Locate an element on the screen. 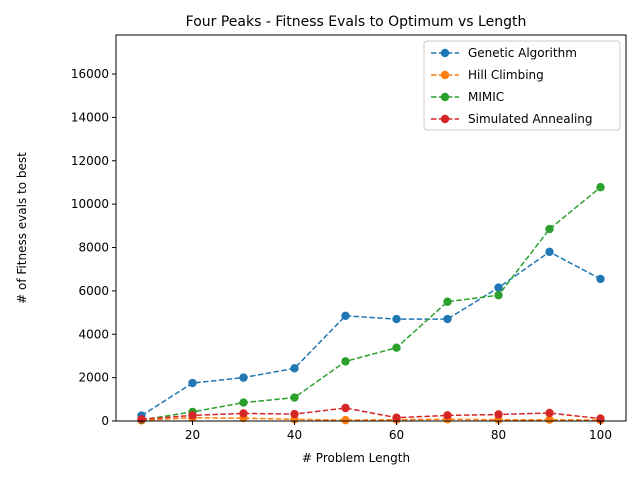  legend-label-genetic-algorithm: Genetic Algorithm is located at coordinates (522, 53).